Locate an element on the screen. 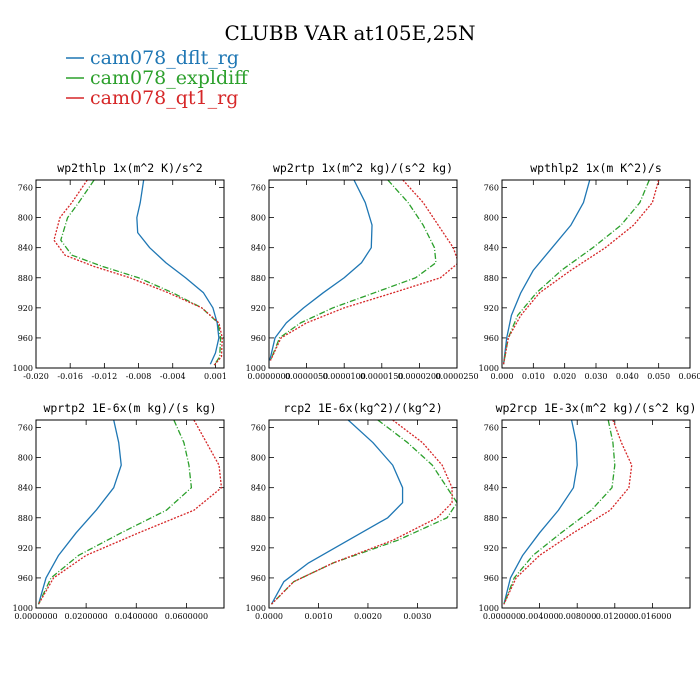  x-tick-label: 0.0400000 is located at coordinates (136, 616).